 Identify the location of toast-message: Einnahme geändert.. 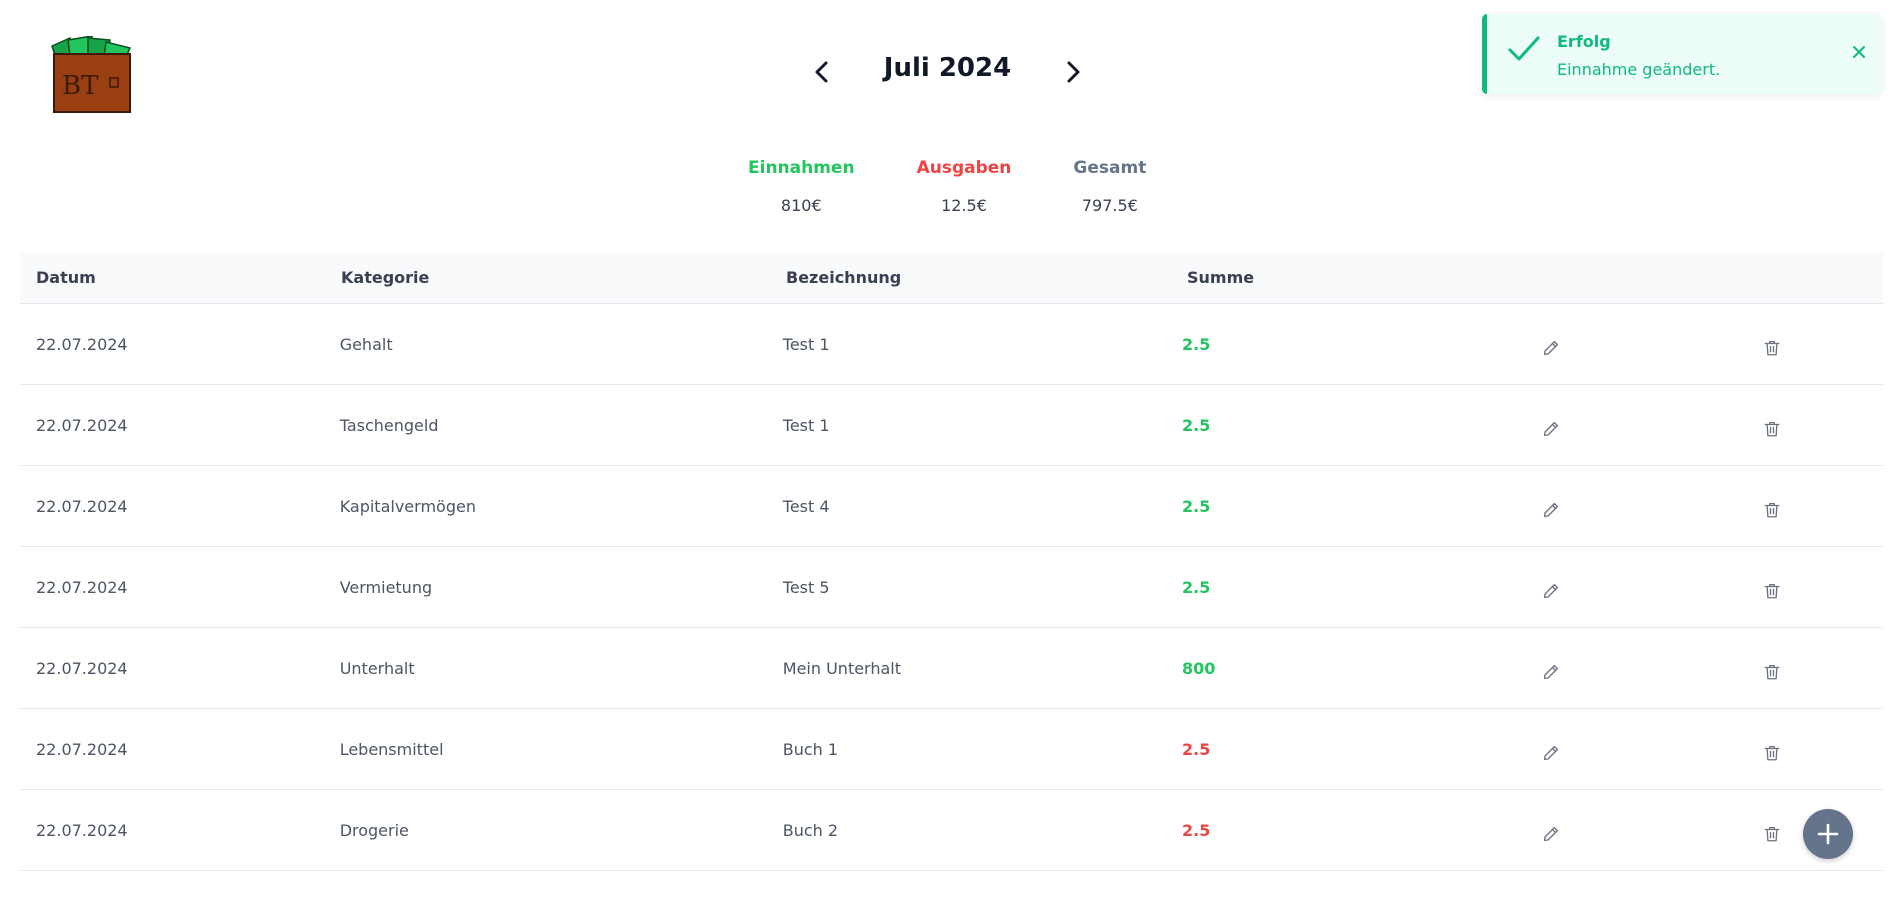
(1639, 69).